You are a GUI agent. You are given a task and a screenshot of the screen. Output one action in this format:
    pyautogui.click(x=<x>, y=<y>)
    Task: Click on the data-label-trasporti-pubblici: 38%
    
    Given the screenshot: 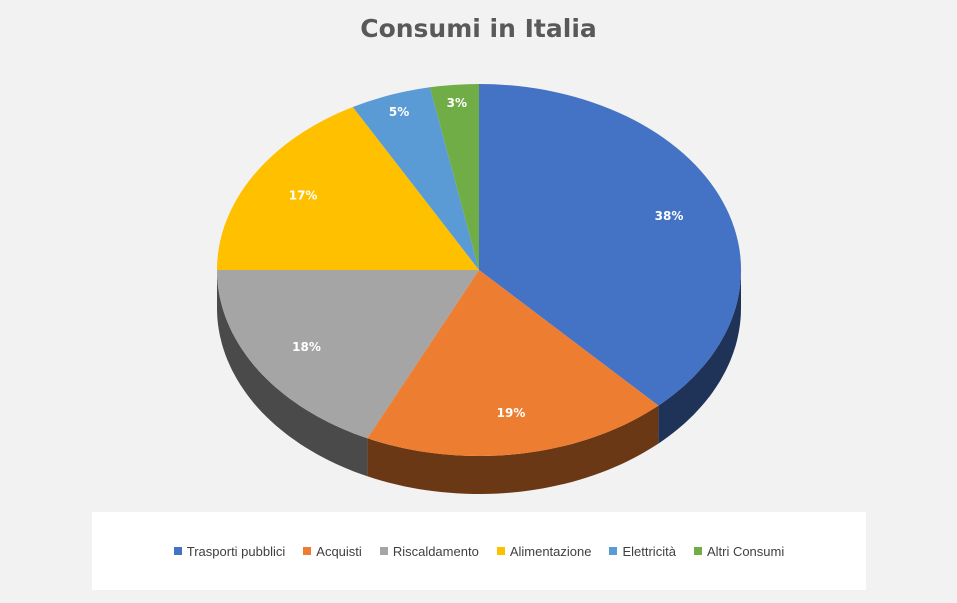 What is the action you would take?
    pyautogui.click(x=669, y=216)
    